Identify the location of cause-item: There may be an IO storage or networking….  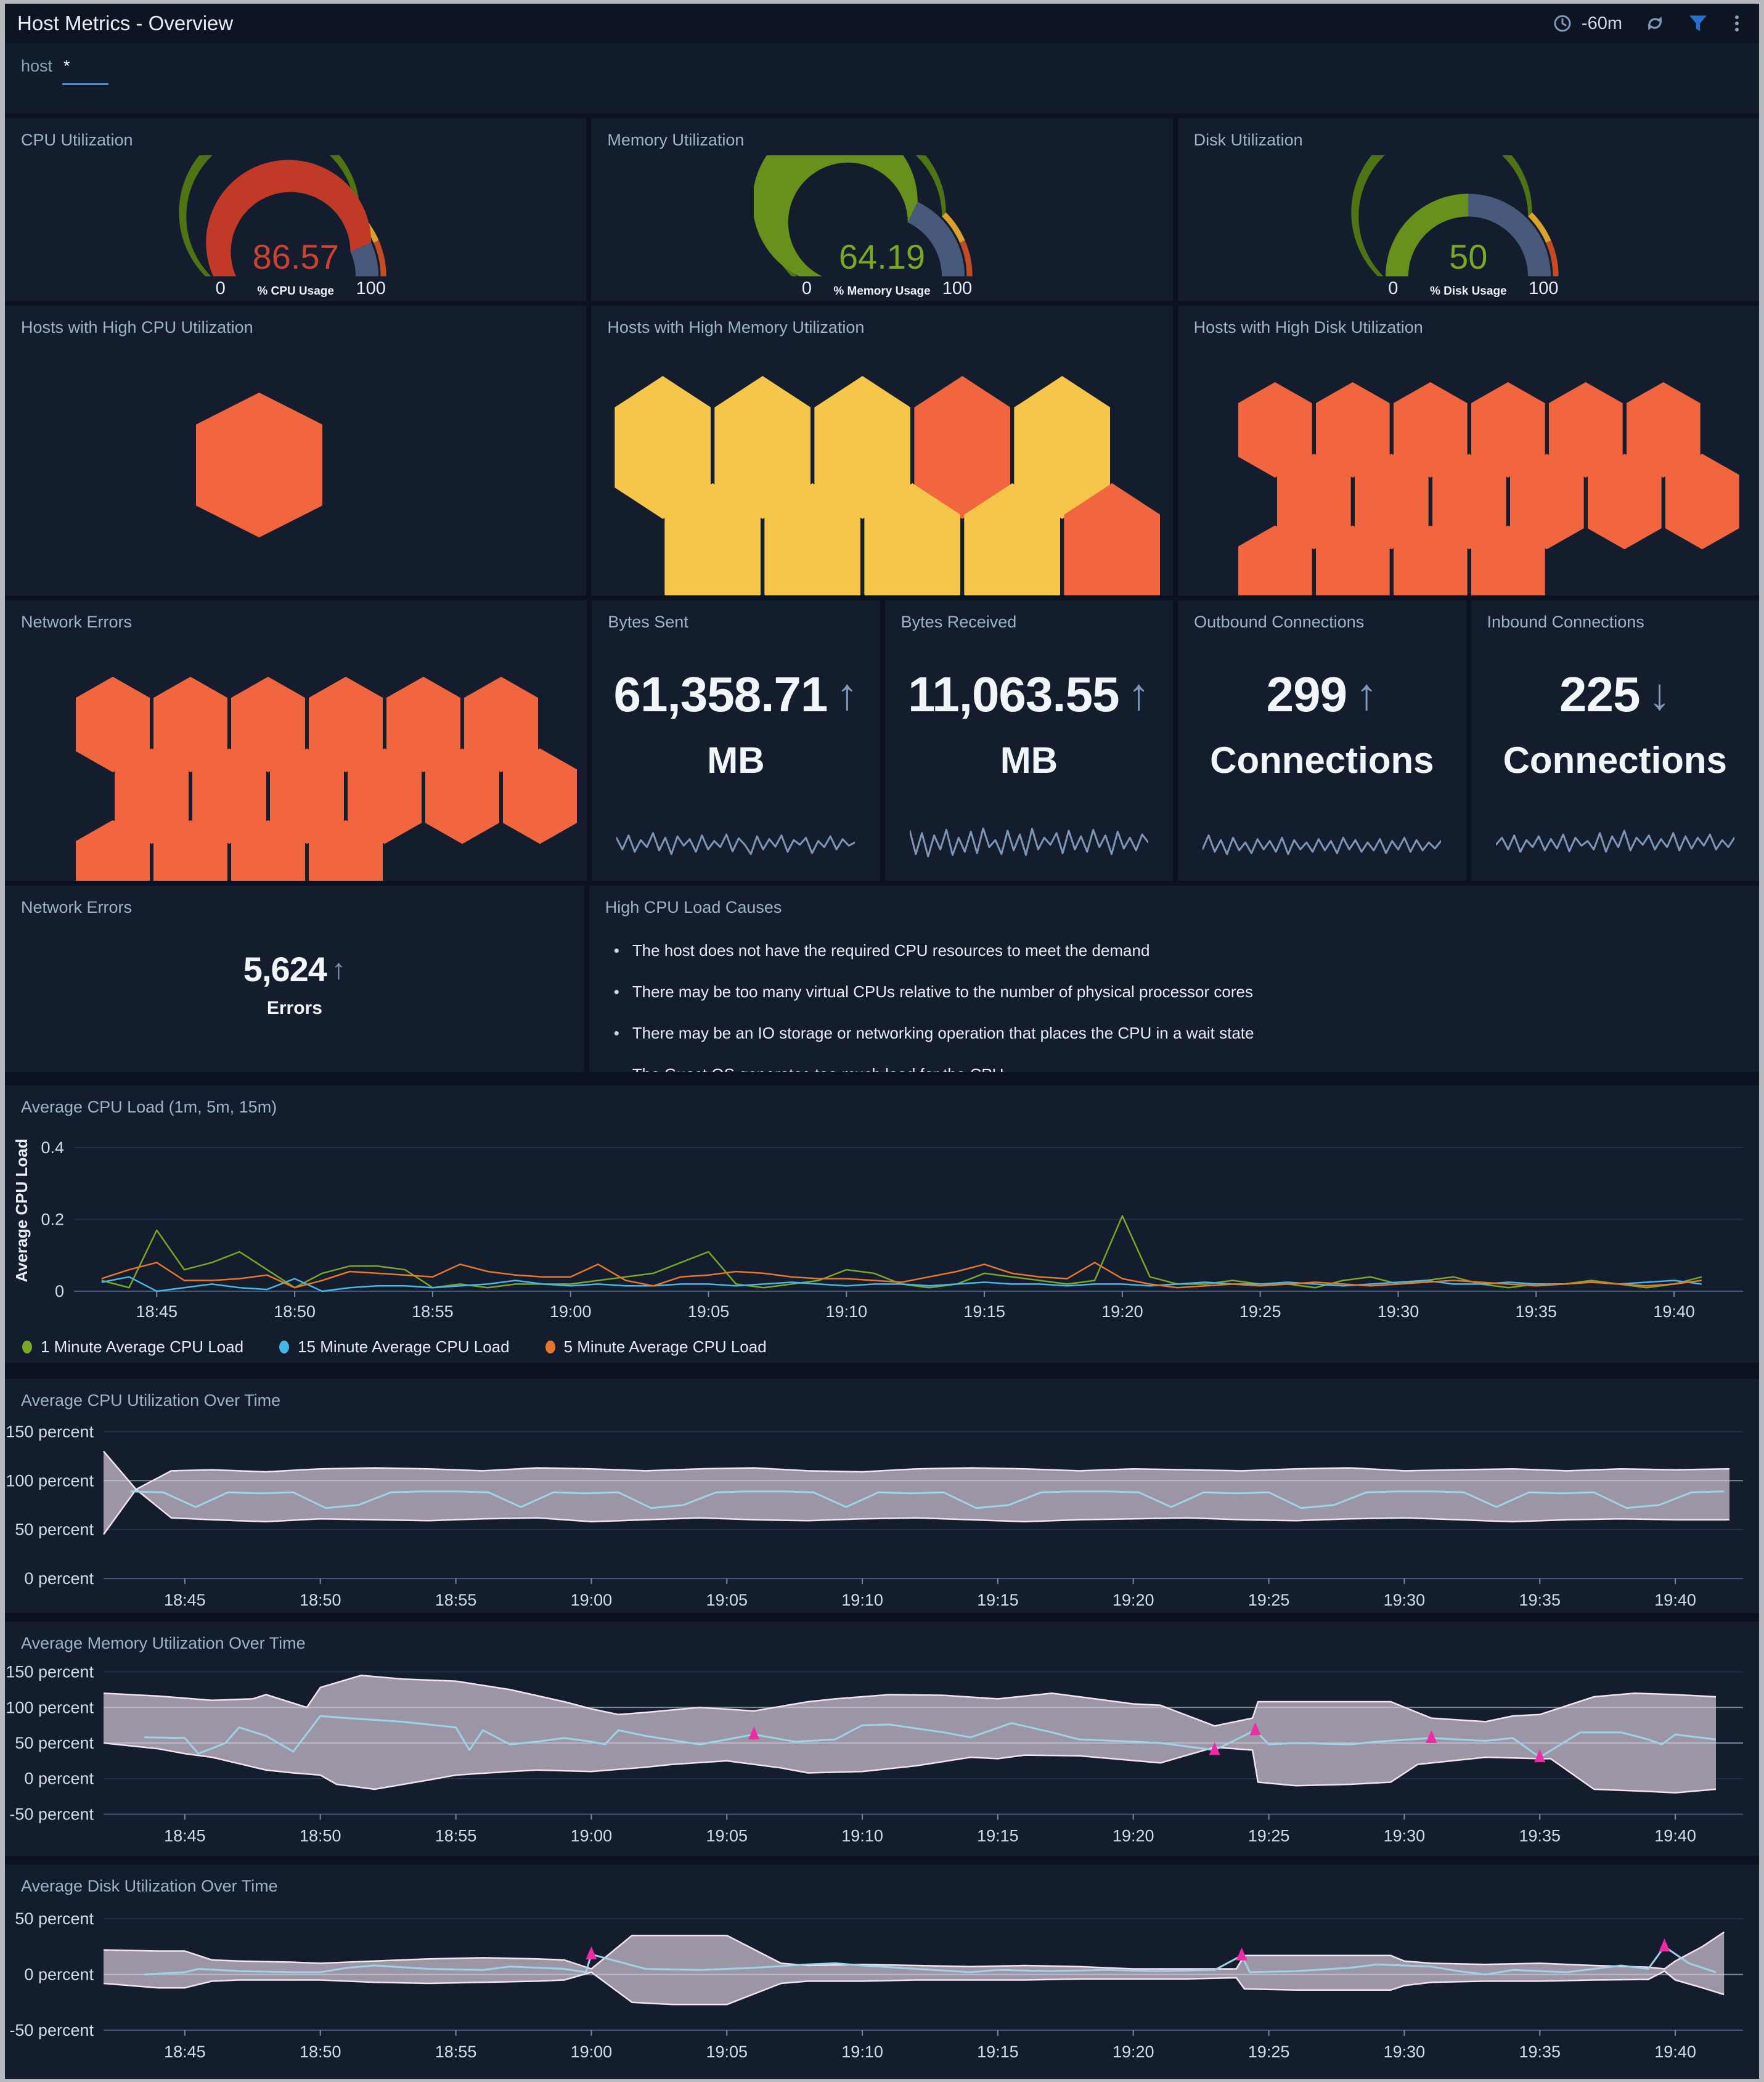
(1186, 1033).